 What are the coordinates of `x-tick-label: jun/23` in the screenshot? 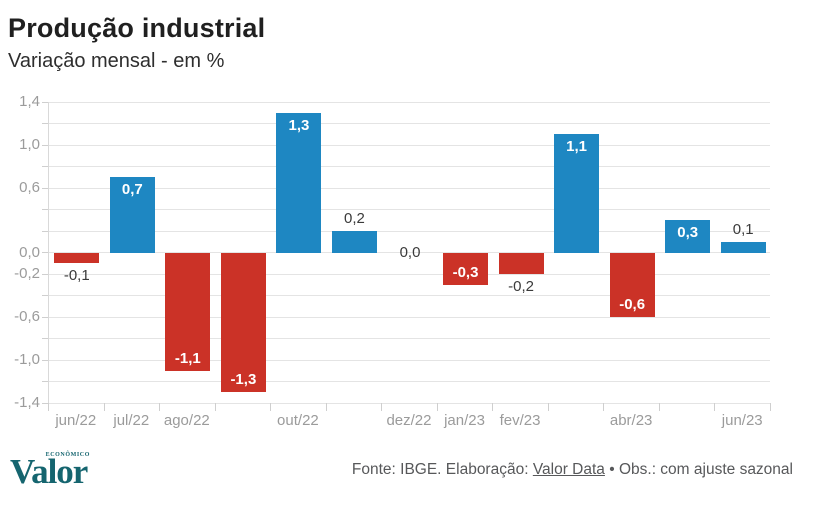 It's located at (742, 420).